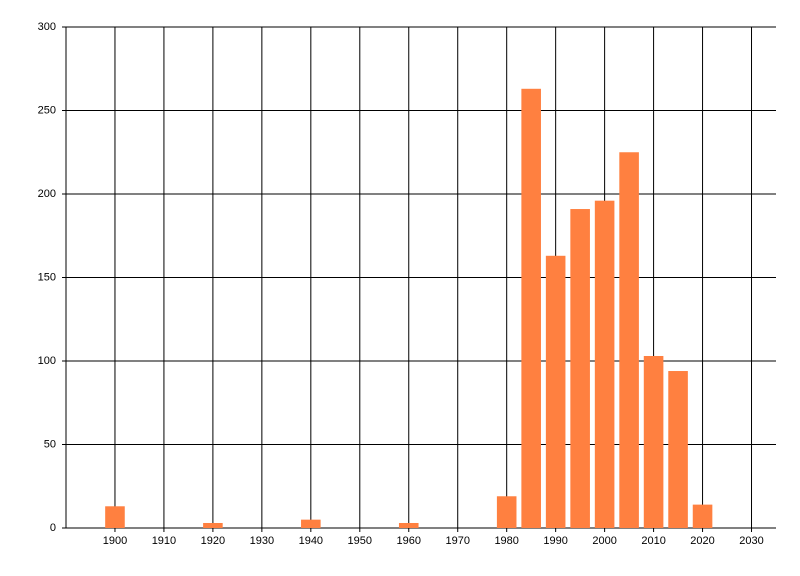 This screenshot has height=576, width=800. What do you see at coordinates (47, 361) in the screenshot?
I see `y-tick-label: 100` at bounding box center [47, 361].